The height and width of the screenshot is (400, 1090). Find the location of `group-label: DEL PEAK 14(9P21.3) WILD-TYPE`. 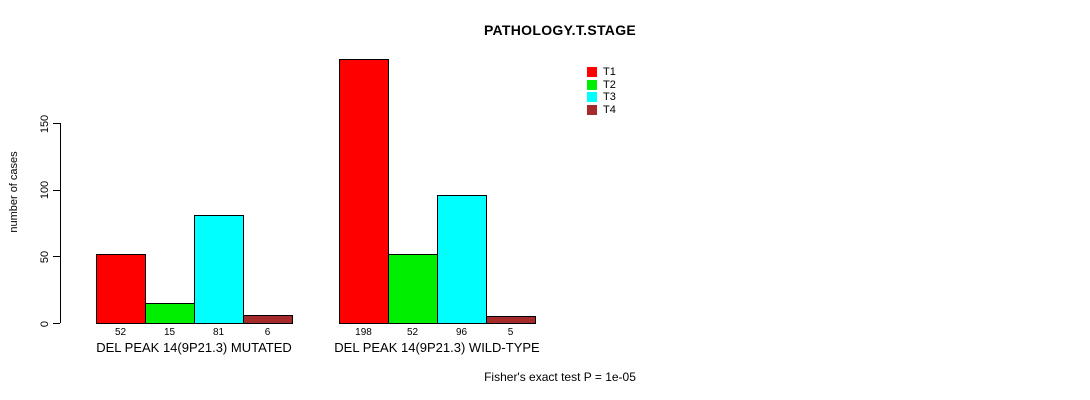

group-label: DEL PEAK 14(9P21.3) WILD-TYPE is located at coordinates (437, 347).